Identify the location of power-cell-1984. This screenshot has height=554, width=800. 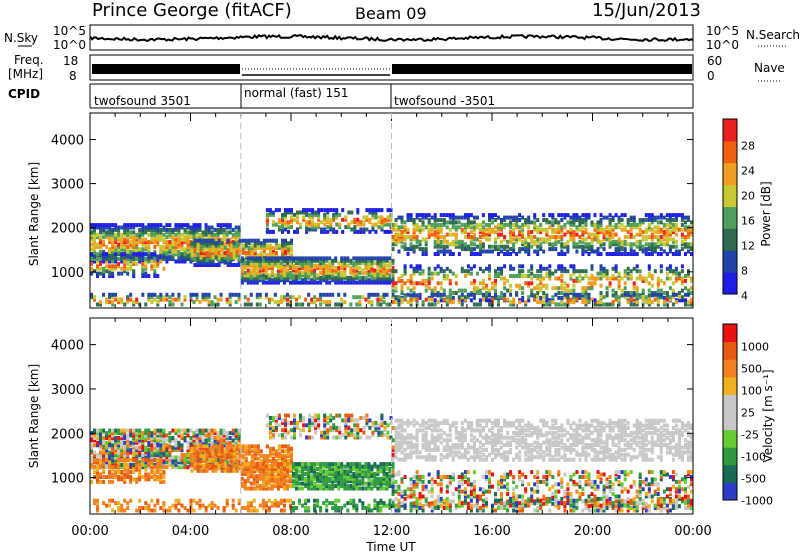
(480, 224).